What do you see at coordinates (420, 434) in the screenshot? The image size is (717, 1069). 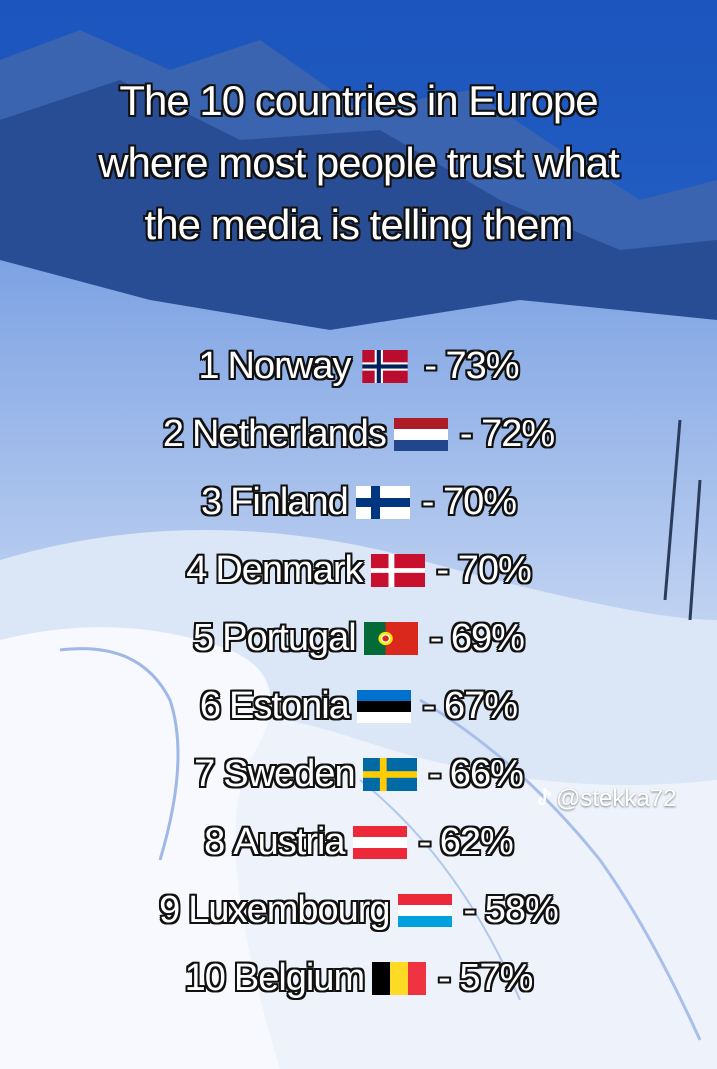 I see `netherlands-flag-icon` at bounding box center [420, 434].